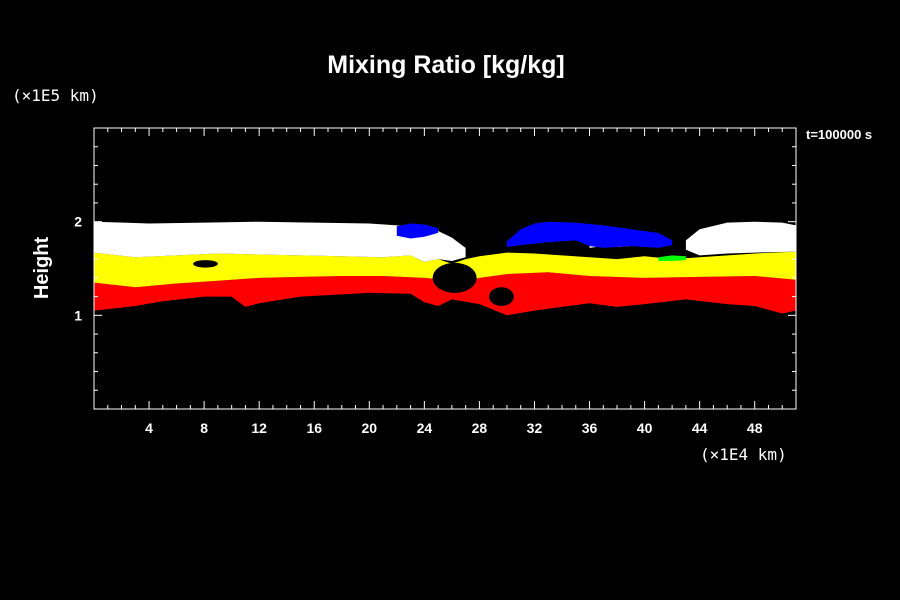  What do you see at coordinates (590, 428) in the screenshot?
I see `x-tick-label: 36` at bounding box center [590, 428].